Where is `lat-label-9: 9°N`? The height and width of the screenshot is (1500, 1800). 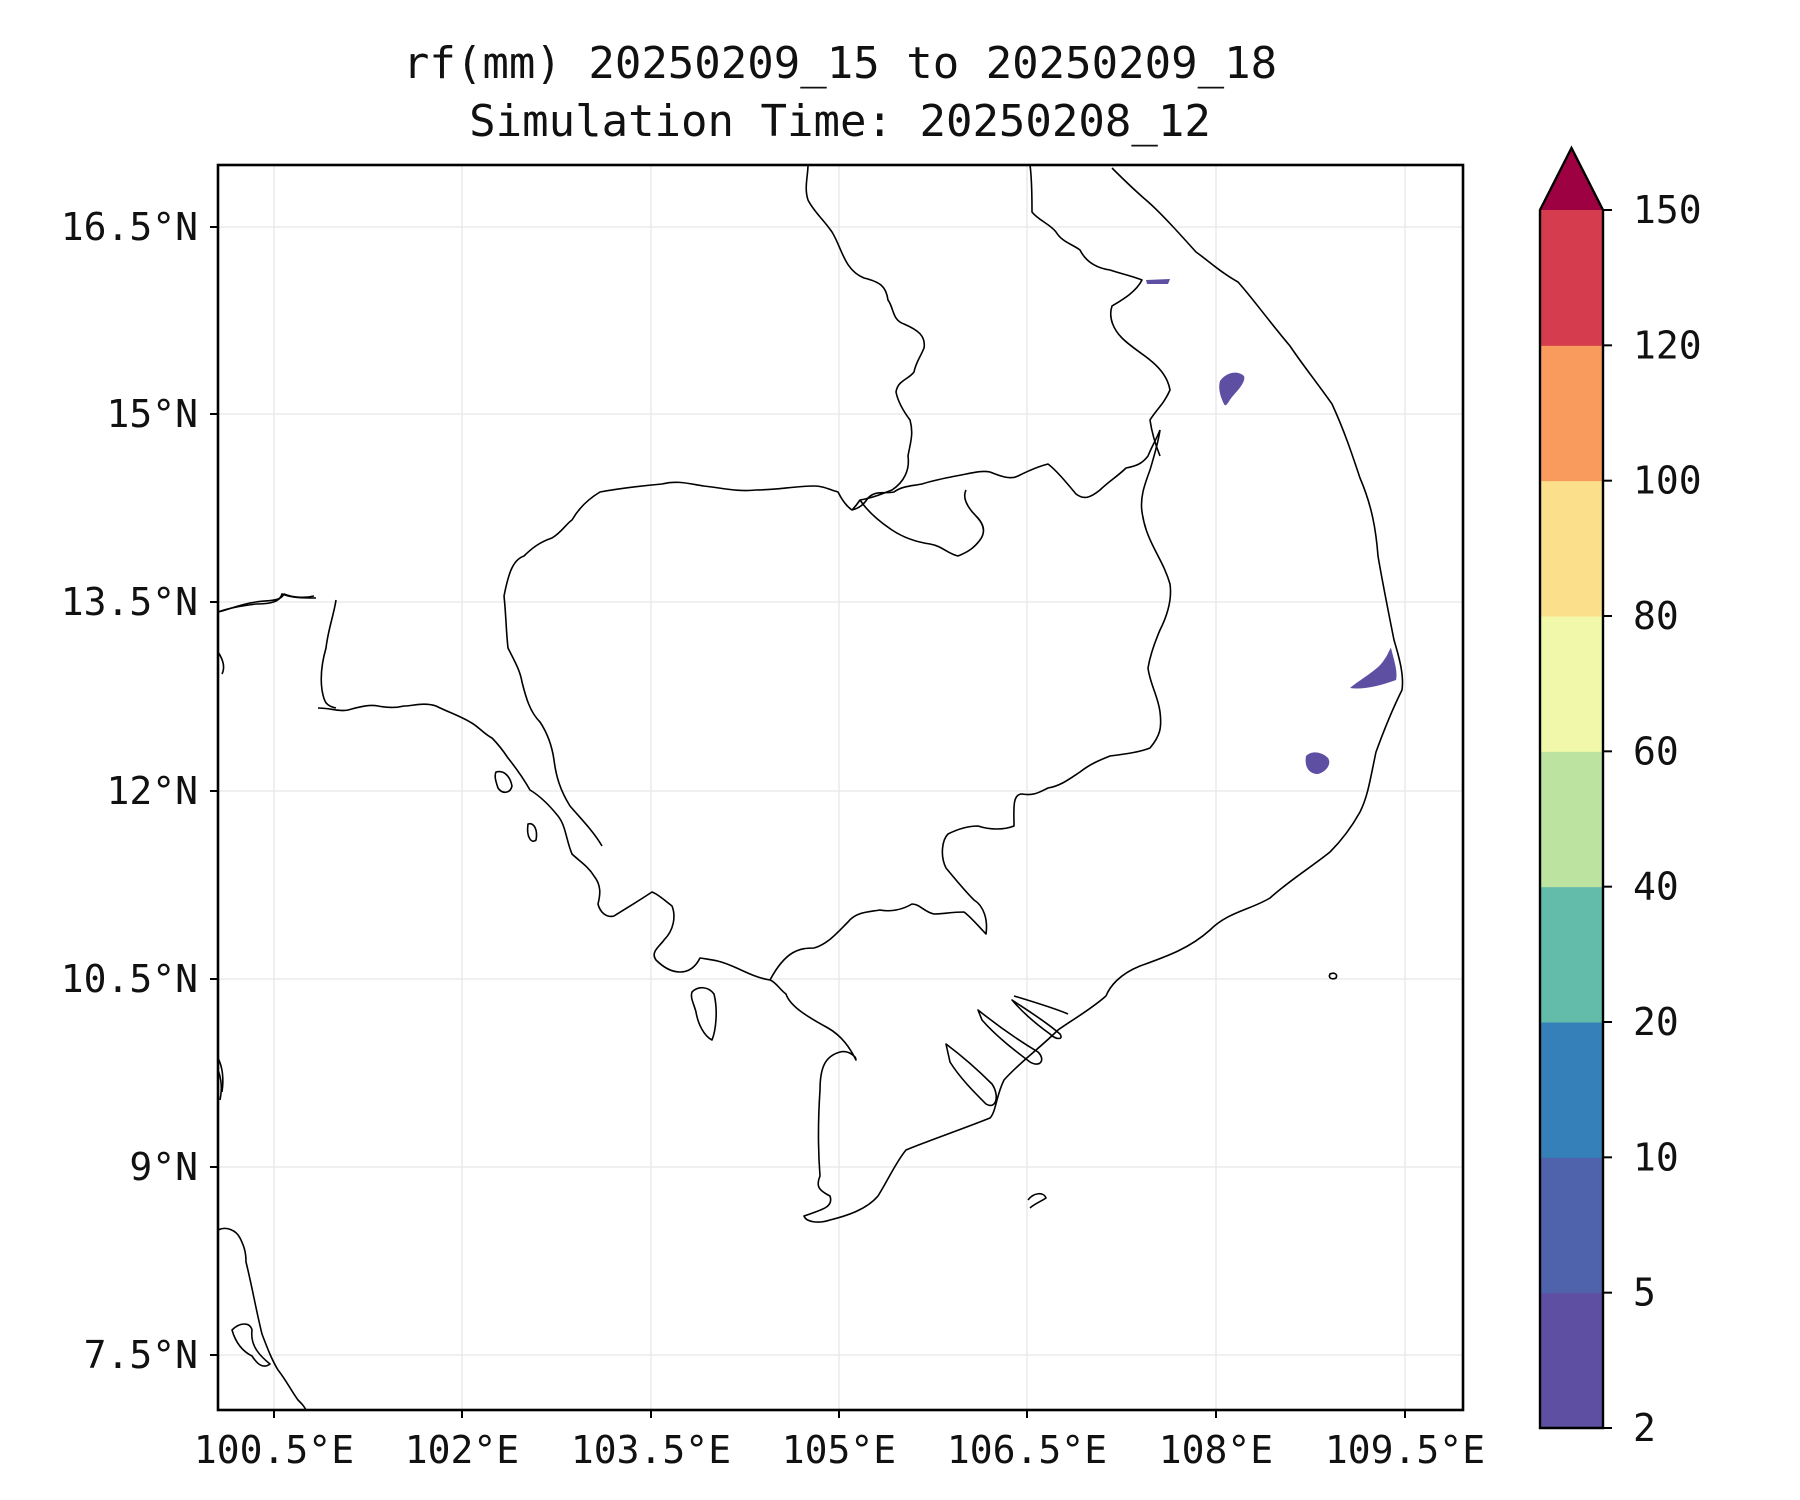 lat-label-9: 9°N is located at coordinates (163, 1167).